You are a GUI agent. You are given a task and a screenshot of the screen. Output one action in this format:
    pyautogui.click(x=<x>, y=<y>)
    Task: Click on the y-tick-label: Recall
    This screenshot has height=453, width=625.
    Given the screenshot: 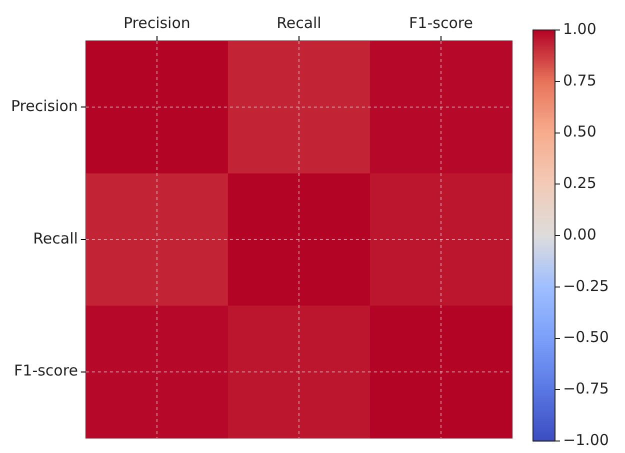 What is the action you would take?
    pyautogui.click(x=55, y=238)
    